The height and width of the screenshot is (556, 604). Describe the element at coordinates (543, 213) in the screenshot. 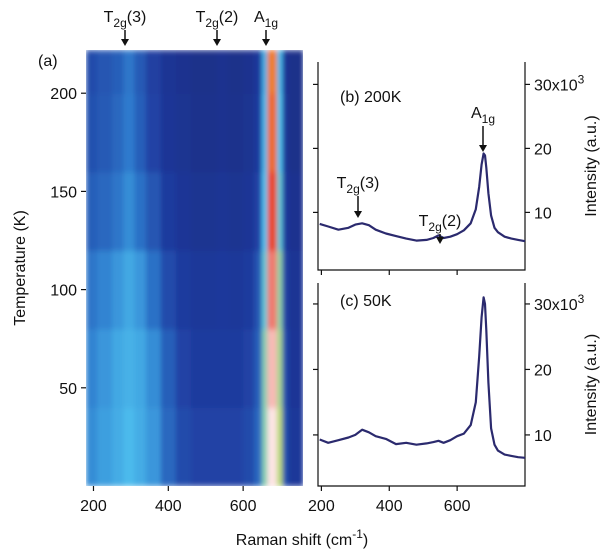

I see `y-tick-label: 10` at that location.